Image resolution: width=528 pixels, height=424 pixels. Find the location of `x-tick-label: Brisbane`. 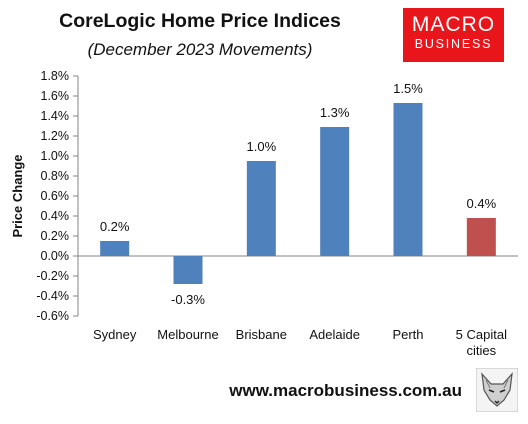

x-tick-label: Brisbane is located at coordinates (261, 334).